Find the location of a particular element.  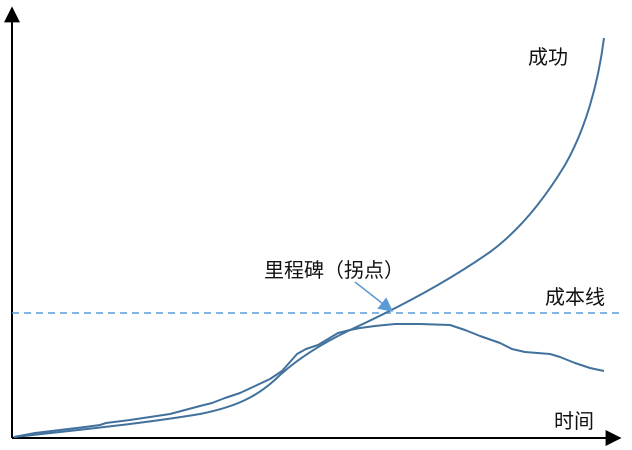

time-label: 时间 is located at coordinates (574, 421).